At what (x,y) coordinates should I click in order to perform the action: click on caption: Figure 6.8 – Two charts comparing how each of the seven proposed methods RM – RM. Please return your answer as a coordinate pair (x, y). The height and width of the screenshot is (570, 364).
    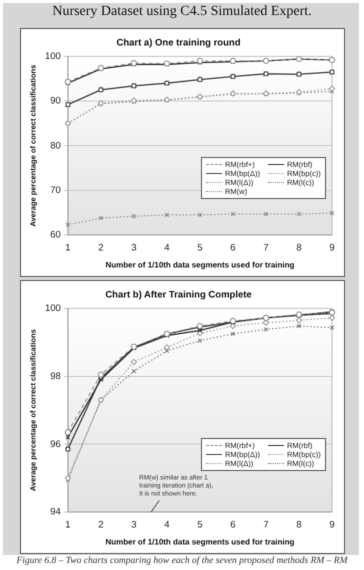
    Looking at the image, I should click on (182, 561).